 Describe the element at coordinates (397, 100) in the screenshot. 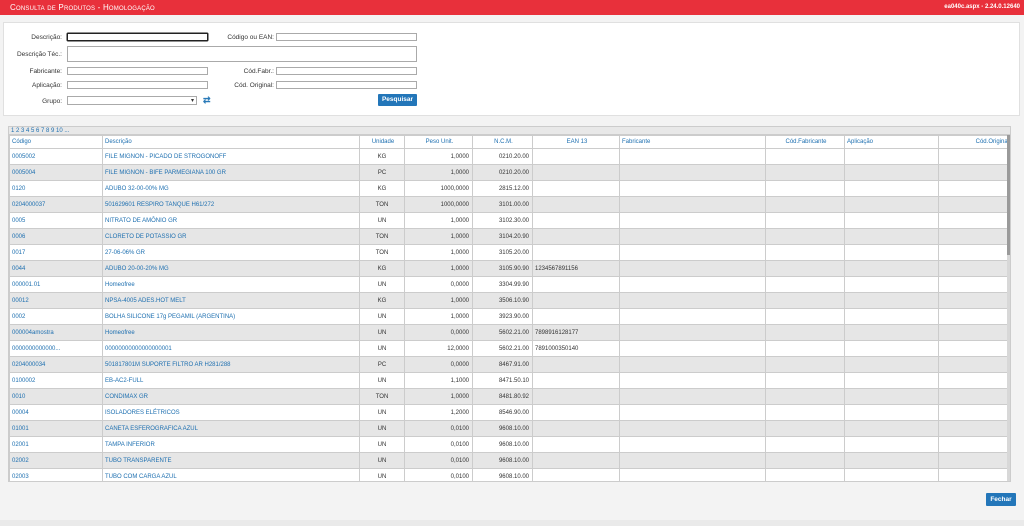

I see `search-button: Pesquisar` at that location.